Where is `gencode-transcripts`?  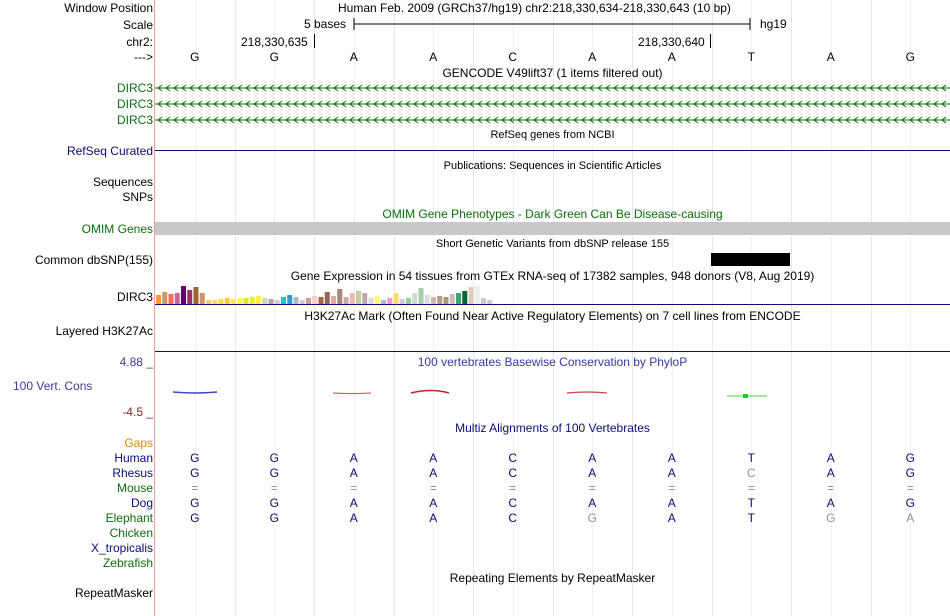 gencode-transcripts is located at coordinates (552, 104).